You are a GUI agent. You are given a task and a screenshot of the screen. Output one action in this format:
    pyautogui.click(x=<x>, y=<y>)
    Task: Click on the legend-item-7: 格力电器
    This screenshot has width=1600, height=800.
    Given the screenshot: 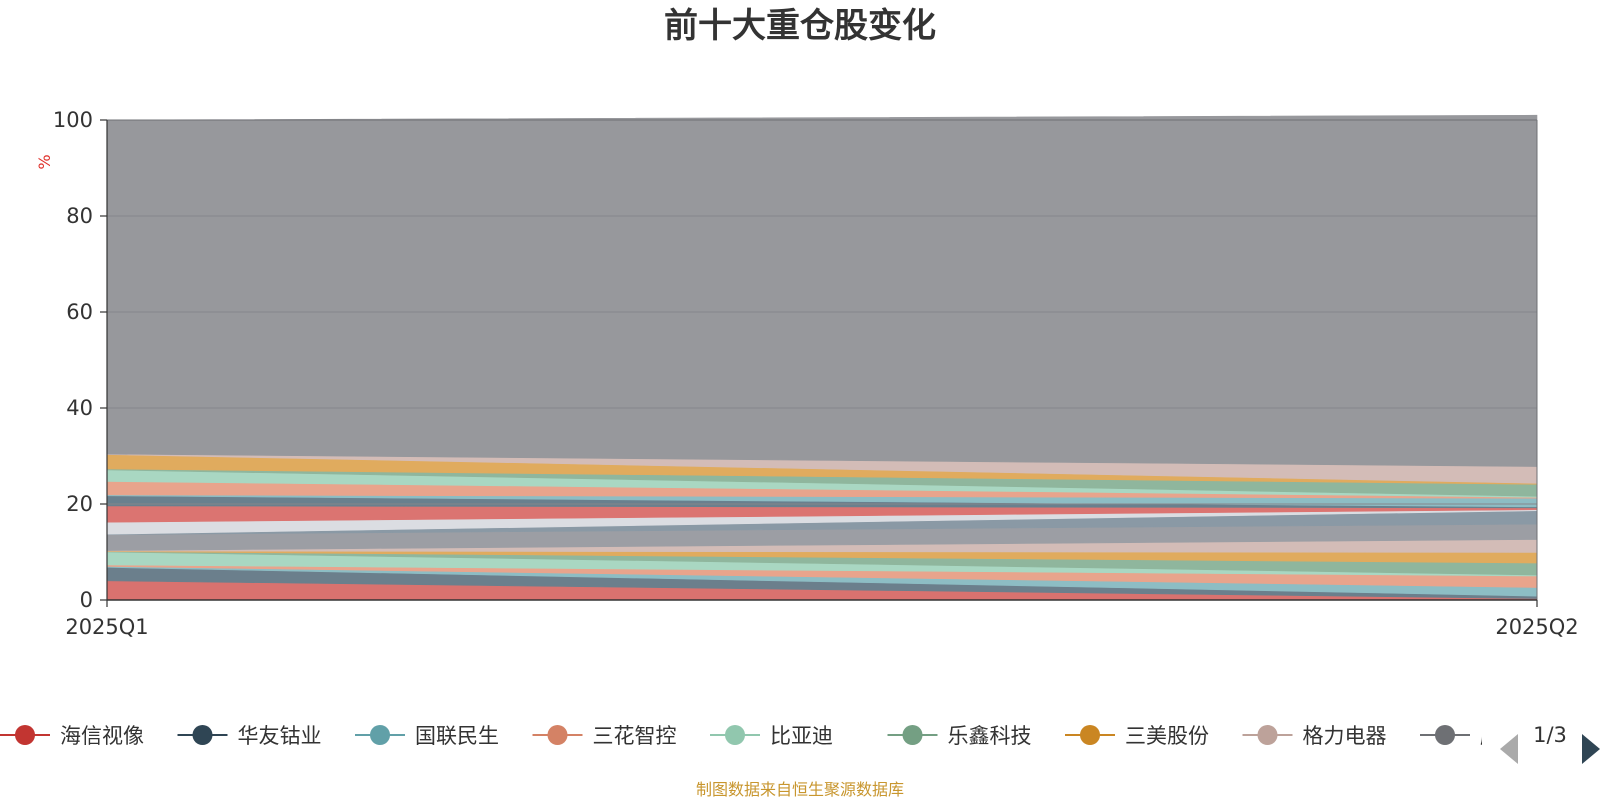 What is the action you would take?
    pyautogui.click(x=1314, y=736)
    